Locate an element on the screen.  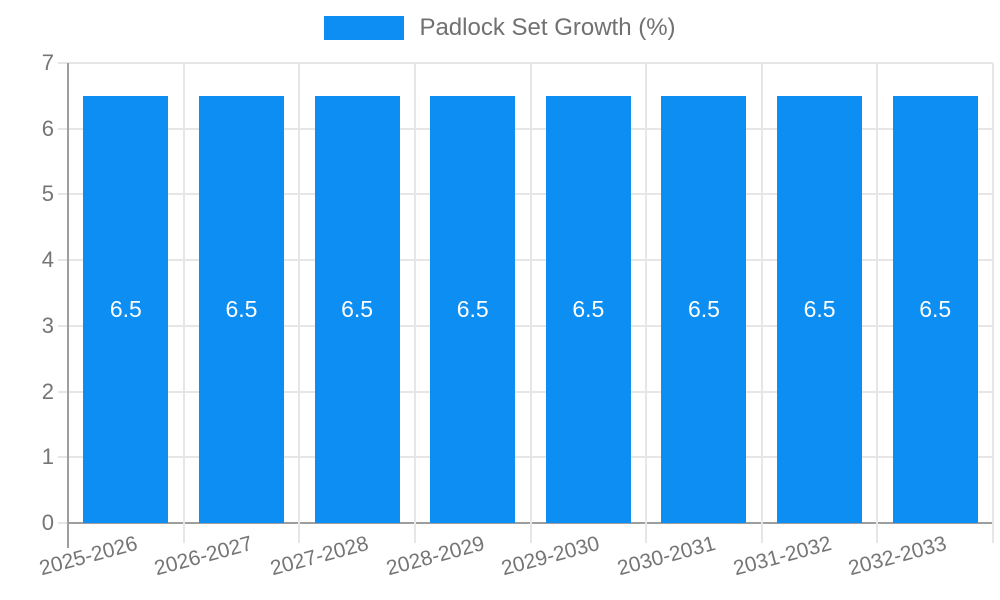
y-axis-tick-label: 2 is located at coordinates (47, 391).